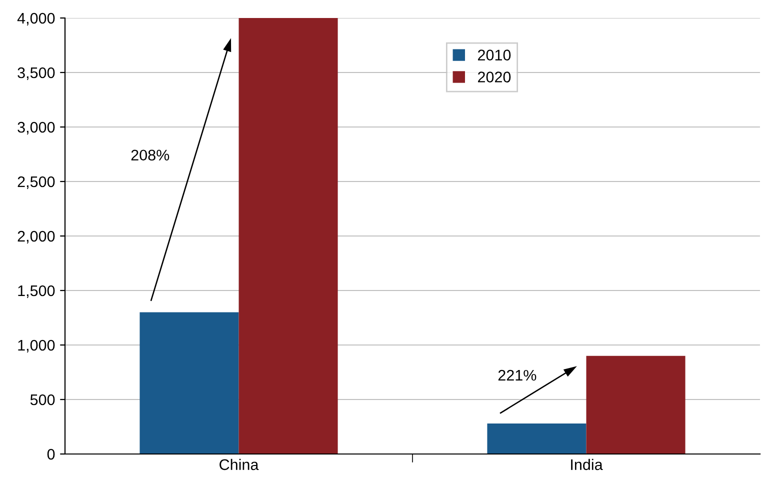 The image size is (761, 479). Describe the element at coordinates (51, 454) in the screenshot. I see `y-tick-label: 0` at that location.